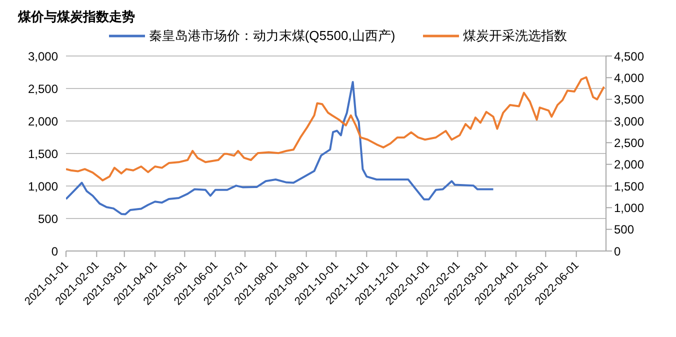  What do you see at coordinates (624, 229) in the screenshot?
I see `y2-tick-label: 500` at bounding box center [624, 229].